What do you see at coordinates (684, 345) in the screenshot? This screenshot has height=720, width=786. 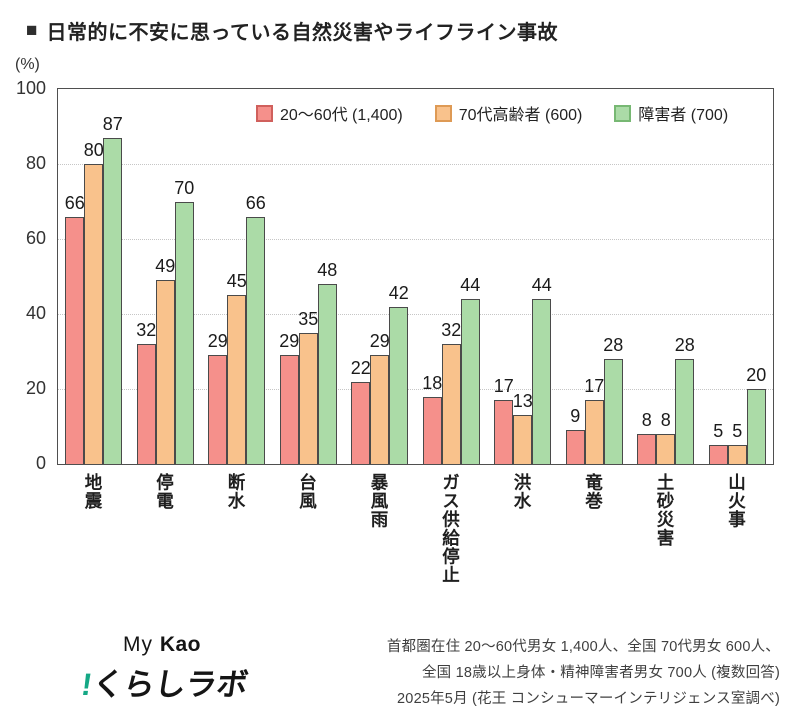 I see `bar-value-label: 28` at bounding box center [684, 345].